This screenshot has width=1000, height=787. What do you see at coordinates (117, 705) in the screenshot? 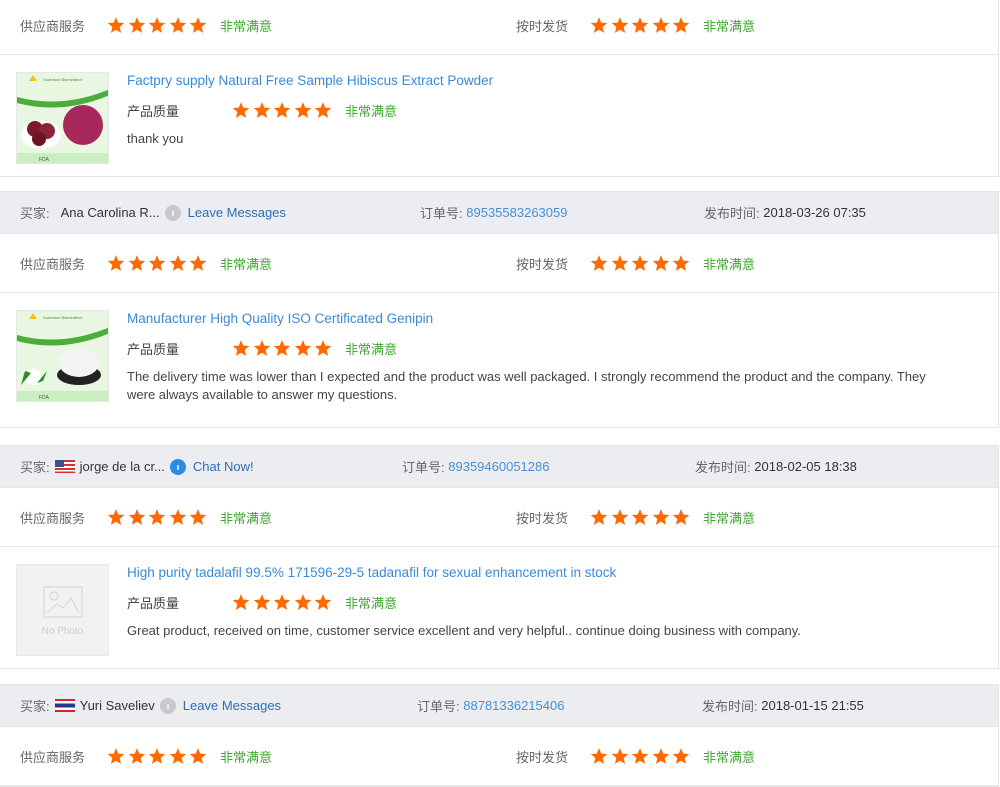
I see `buyer-name: Yuri Saveliev` at bounding box center [117, 705].